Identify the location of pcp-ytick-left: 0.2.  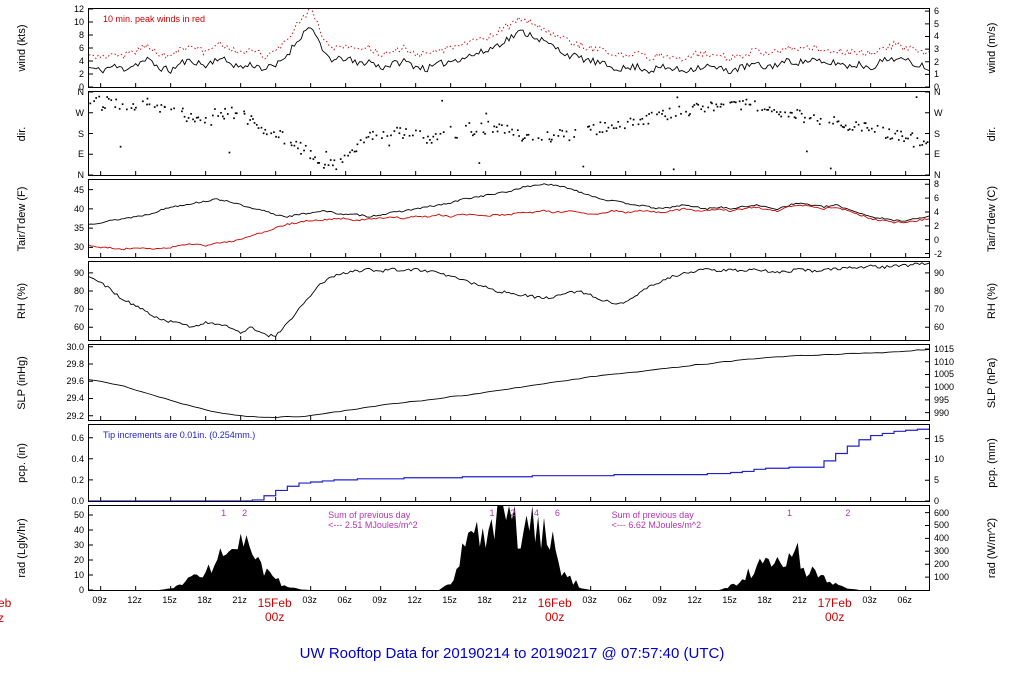
(77, 479).